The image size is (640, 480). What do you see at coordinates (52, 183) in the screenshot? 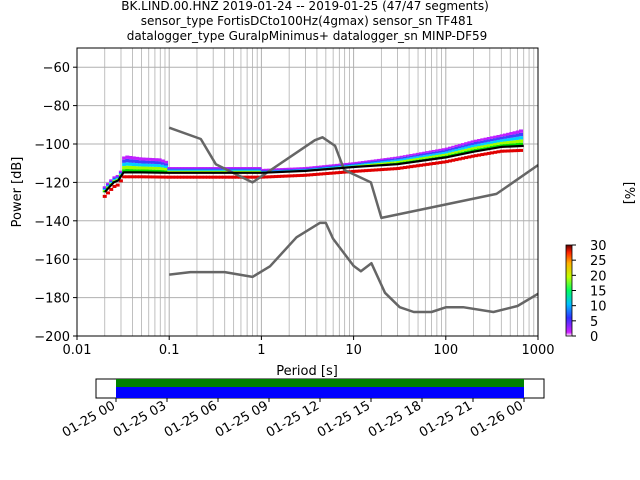
I see `y-tick-label: −120` at bounding box center [52, 183].